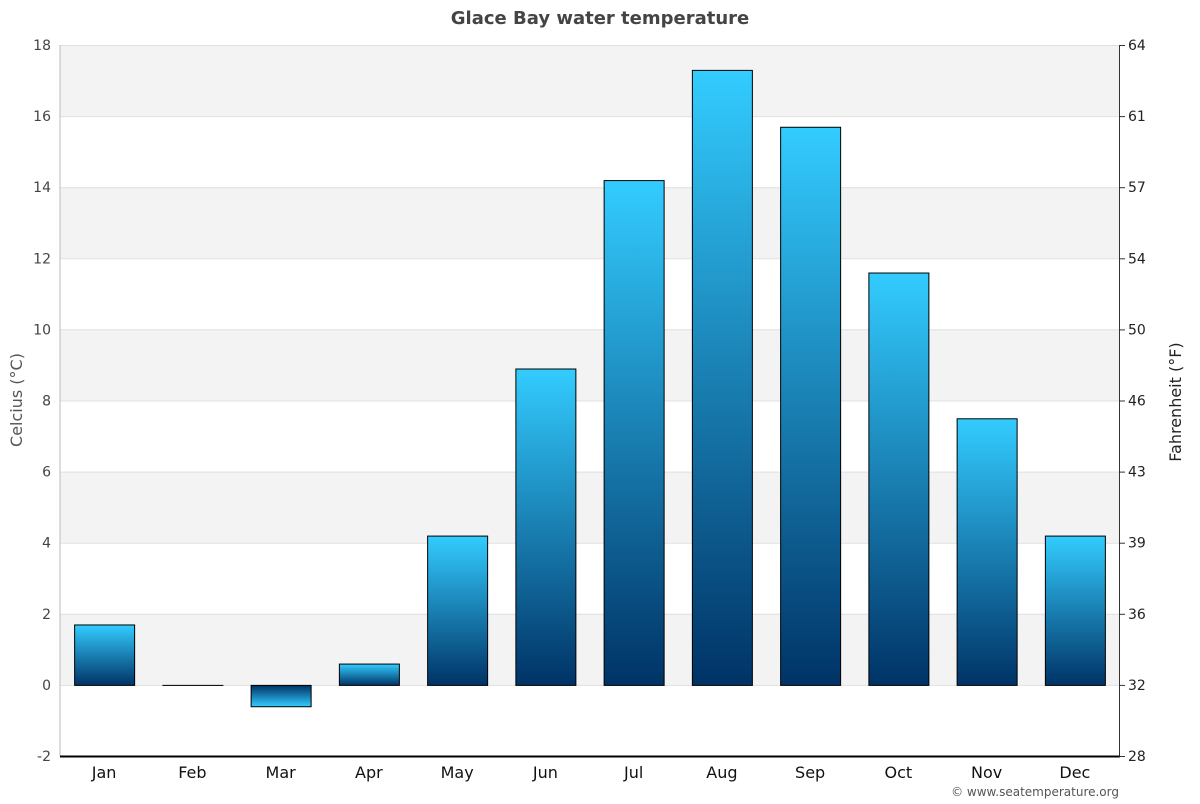  Describe the element at coordinates (722, 377) in the screenshot. I see `bar-aug` at that location.